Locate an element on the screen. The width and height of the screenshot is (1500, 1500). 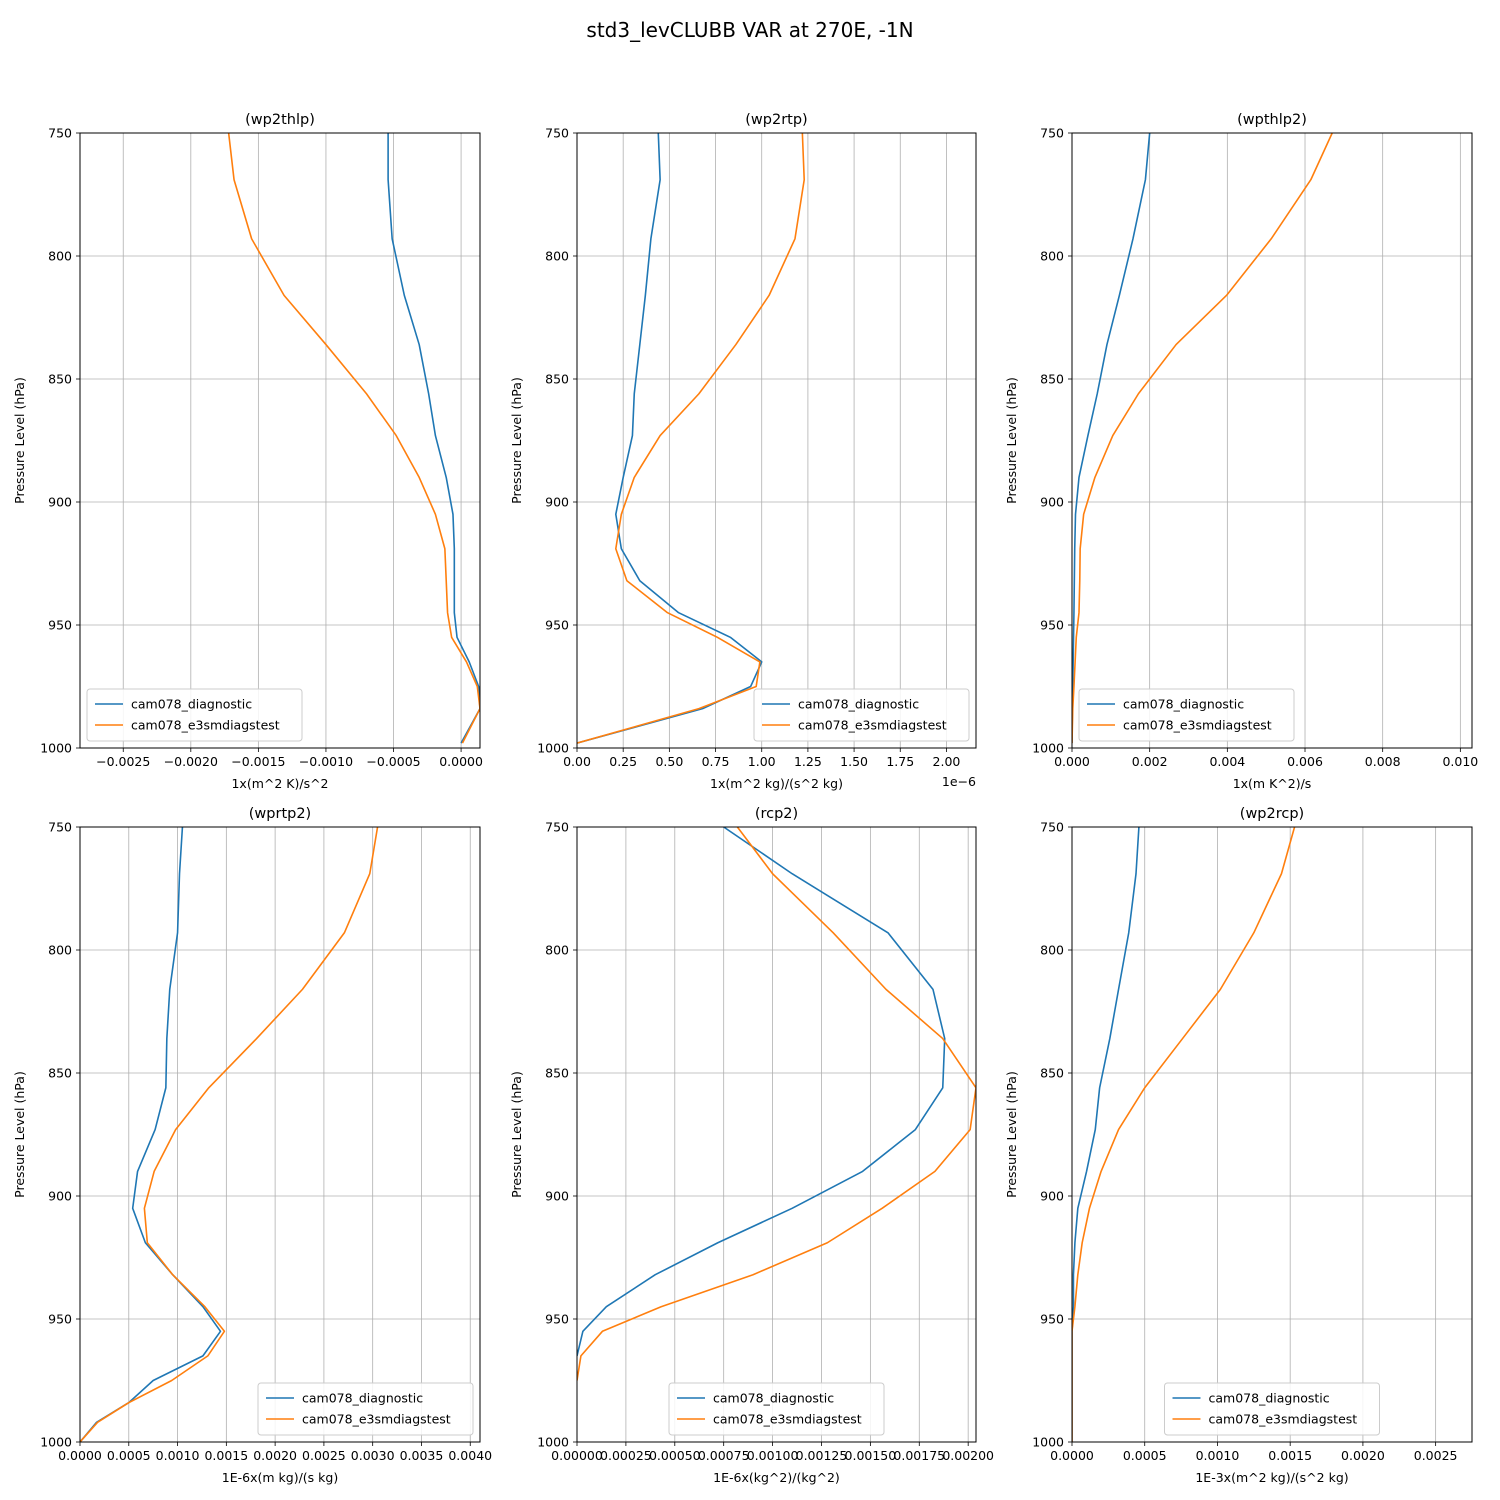
figure-title: std3_levCLUBB VAR at 270E, -1N is located at coordinates (749, 30).